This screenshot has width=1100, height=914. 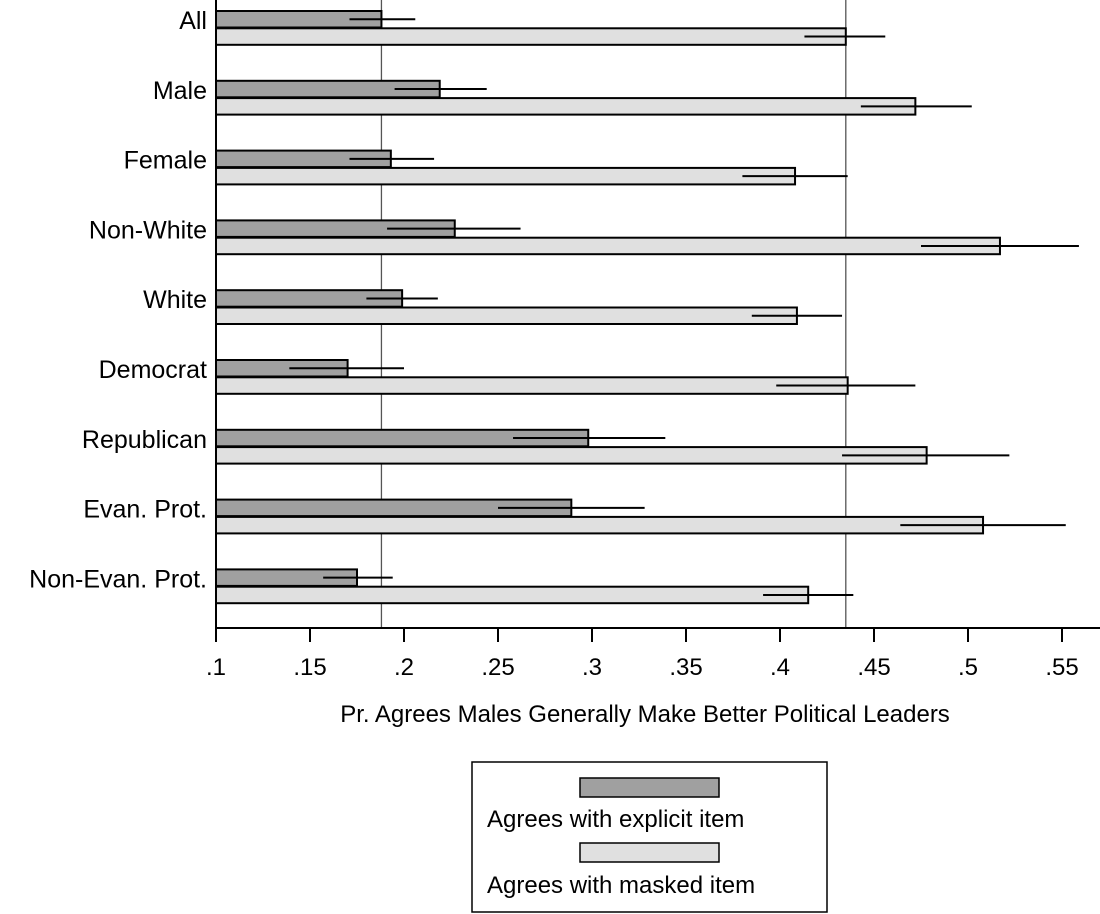 I want to click on category-label: Republican, so click(x=144, y=440).